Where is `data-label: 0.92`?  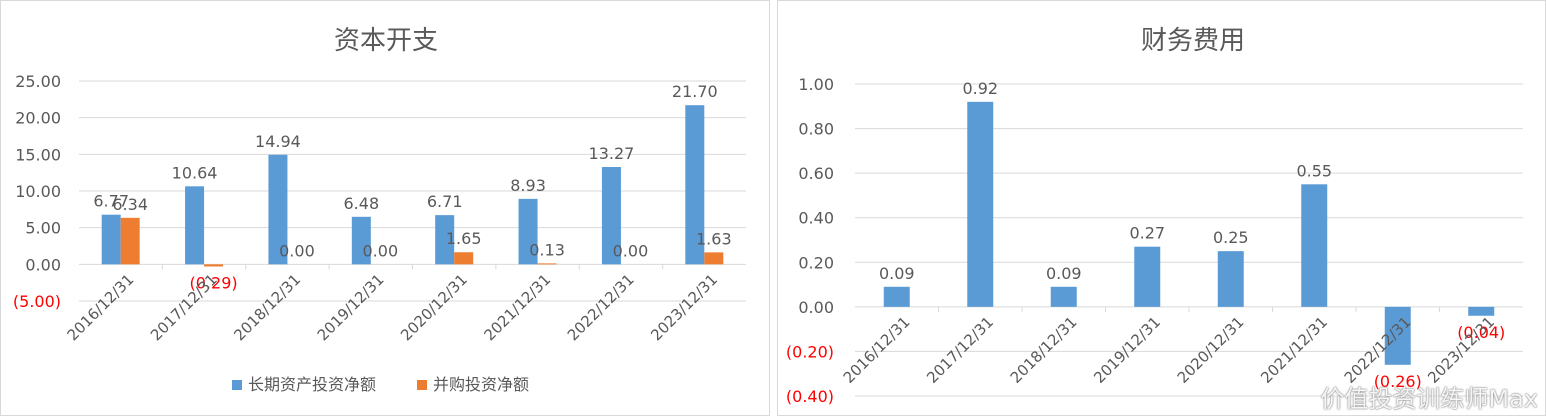 data-label: 0.92 is located at coordinates (980, 88).